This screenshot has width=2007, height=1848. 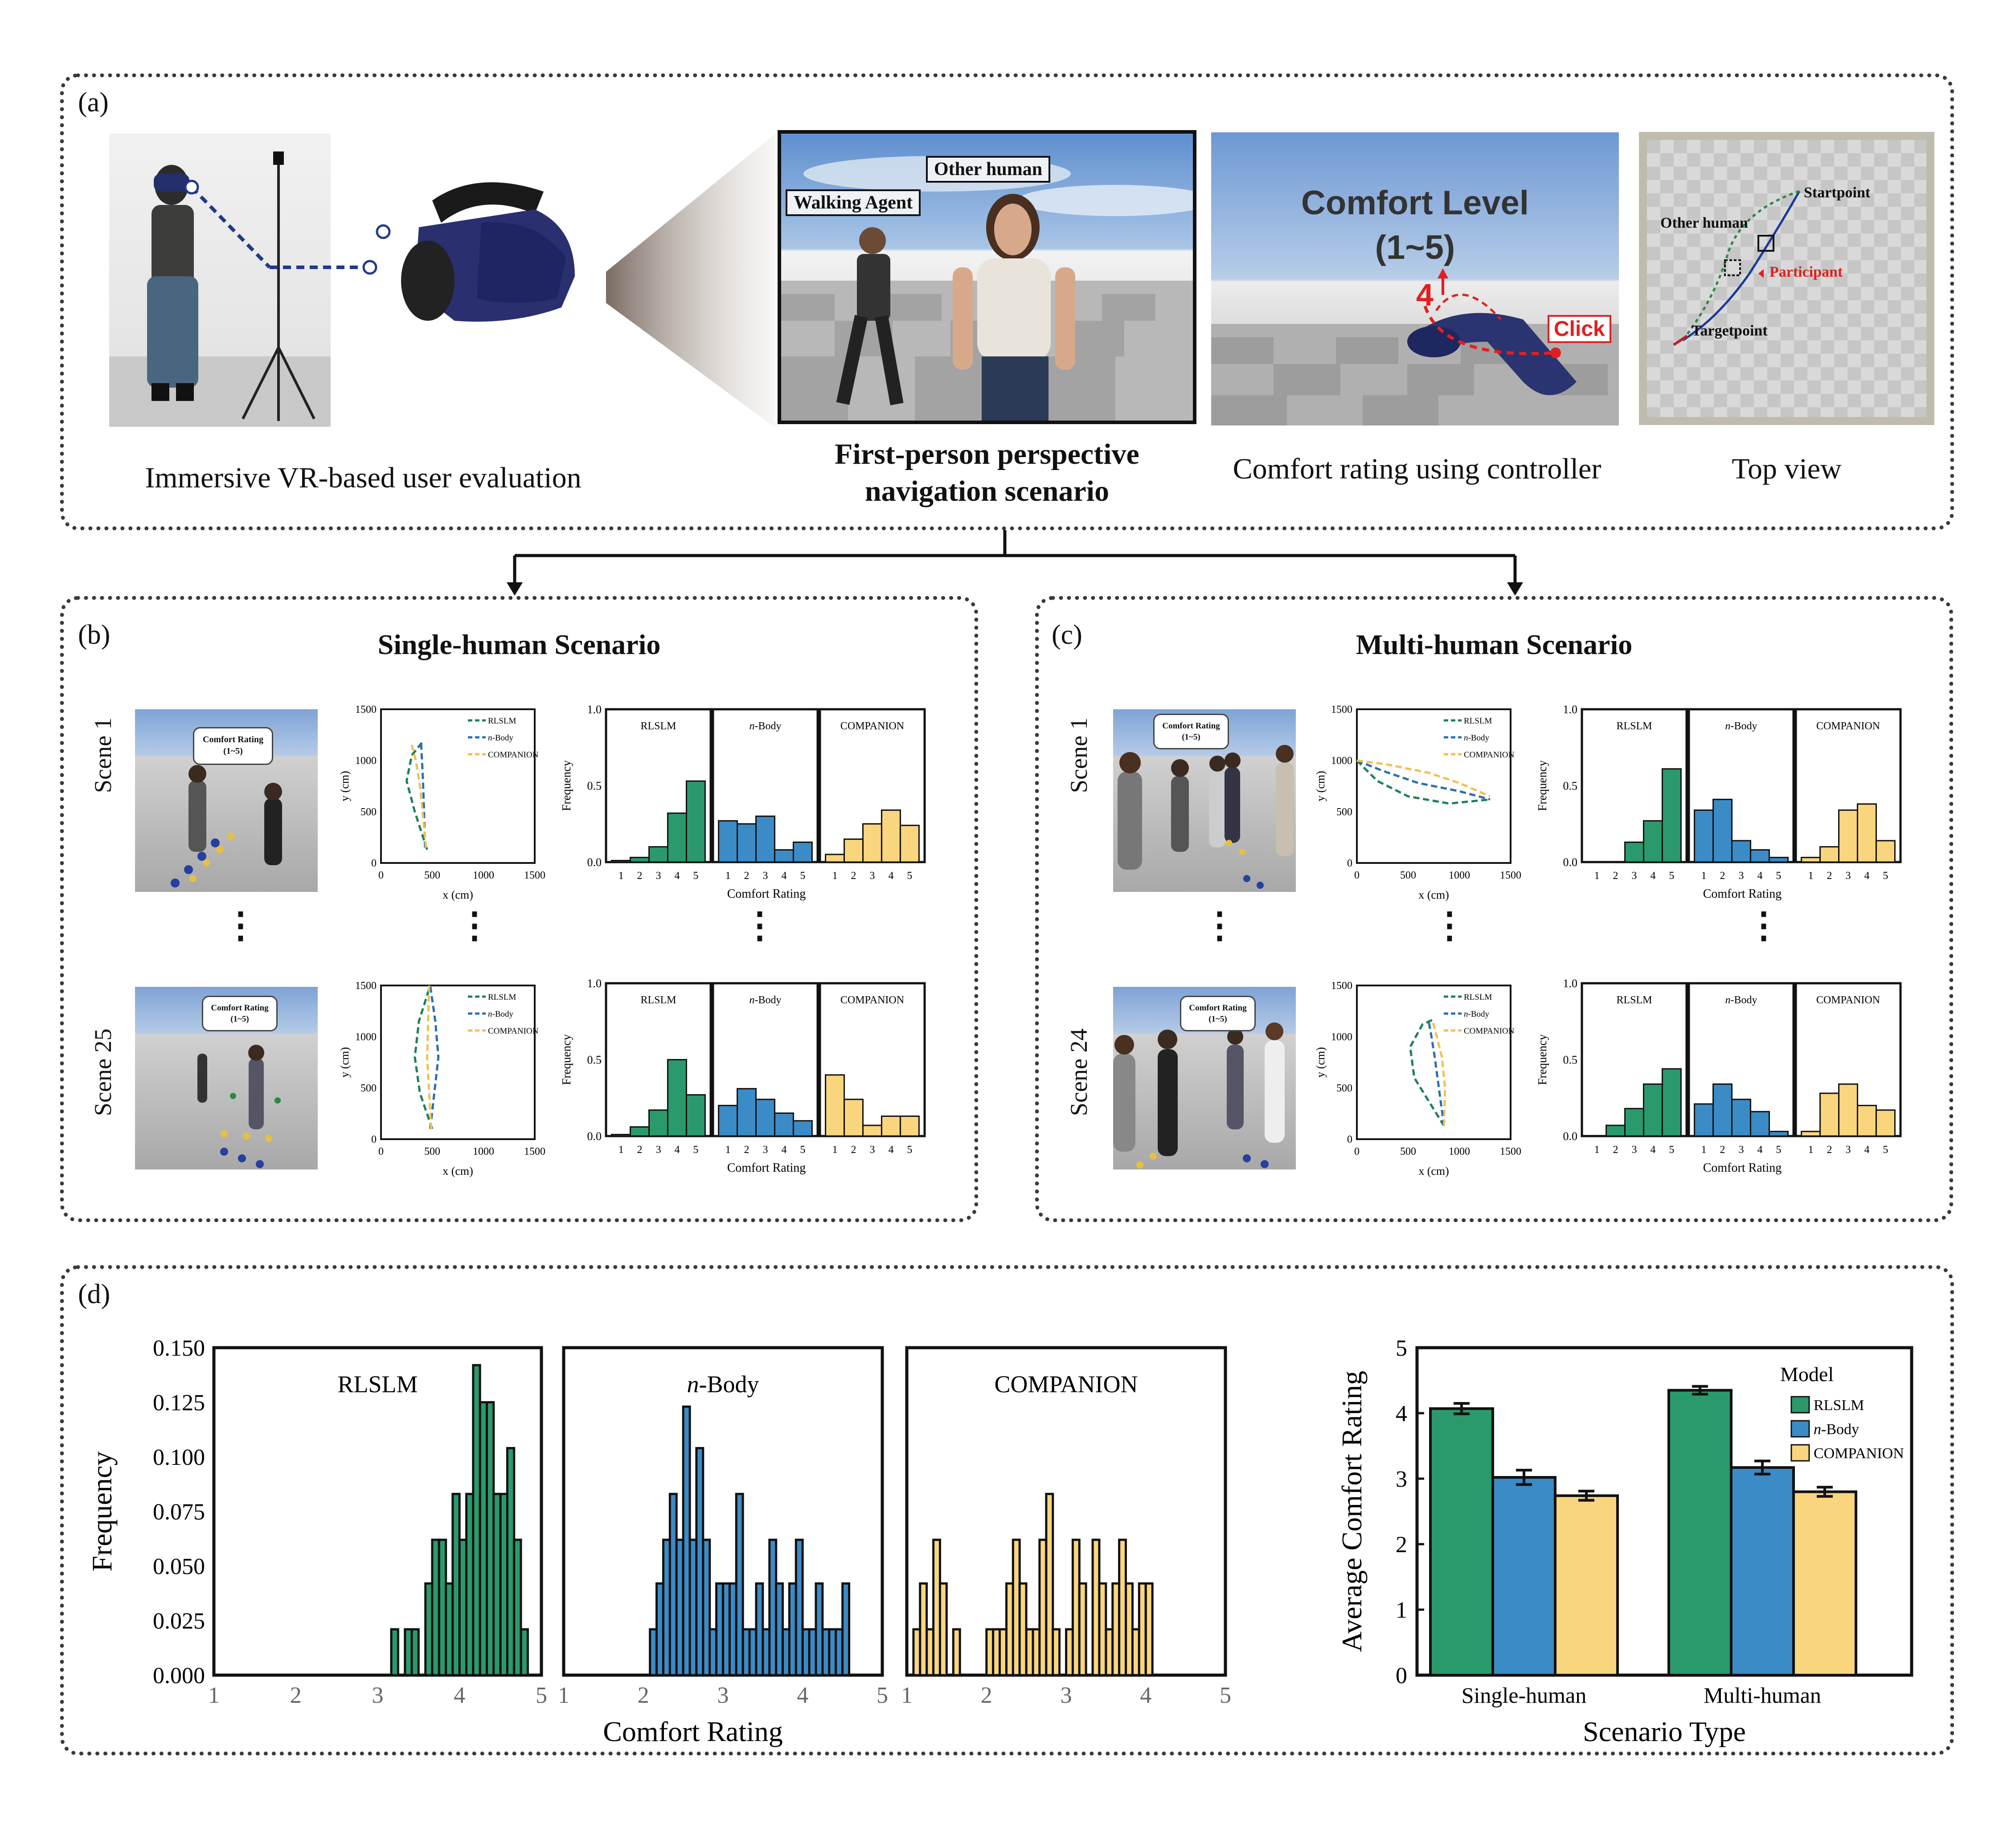 What do you see at coordinates (1204, 801) in the screenshot?
I see `scene-c1-image: Comfort Rating (1~5)` at bounding box center [1204, 801].